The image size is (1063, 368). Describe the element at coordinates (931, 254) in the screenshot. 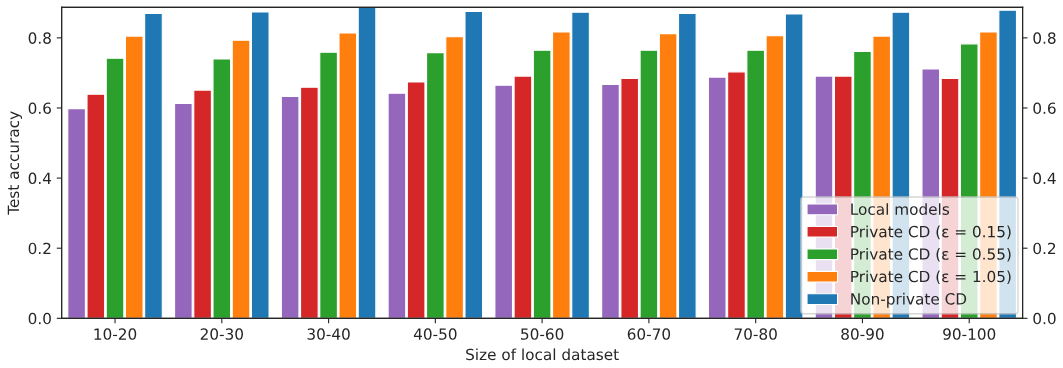

I see `legend-label: Private CD (ε = 0.55)` at that location.